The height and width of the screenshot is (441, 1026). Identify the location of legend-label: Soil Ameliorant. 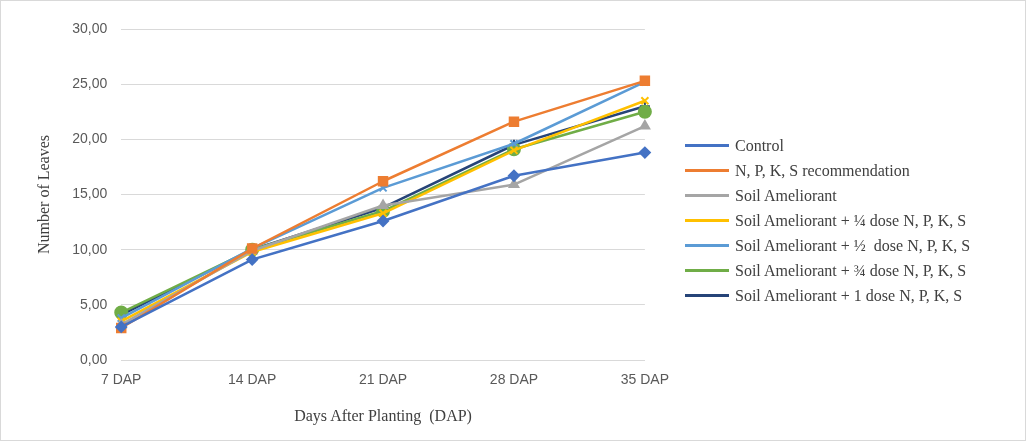
(786, 195).